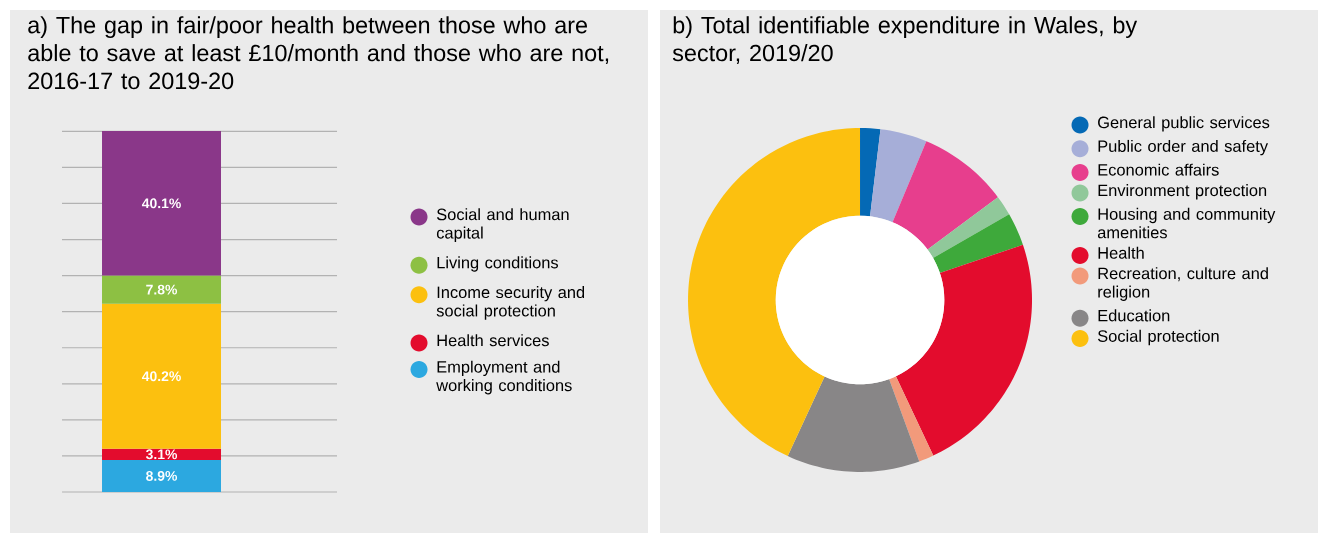 Image resolution: width=1327 pixels, height=533 pixels. What do you see at coordinates (1134, 315) in the screenshot?
I see `legend-label: Education` at bounding box center [1134, 315].